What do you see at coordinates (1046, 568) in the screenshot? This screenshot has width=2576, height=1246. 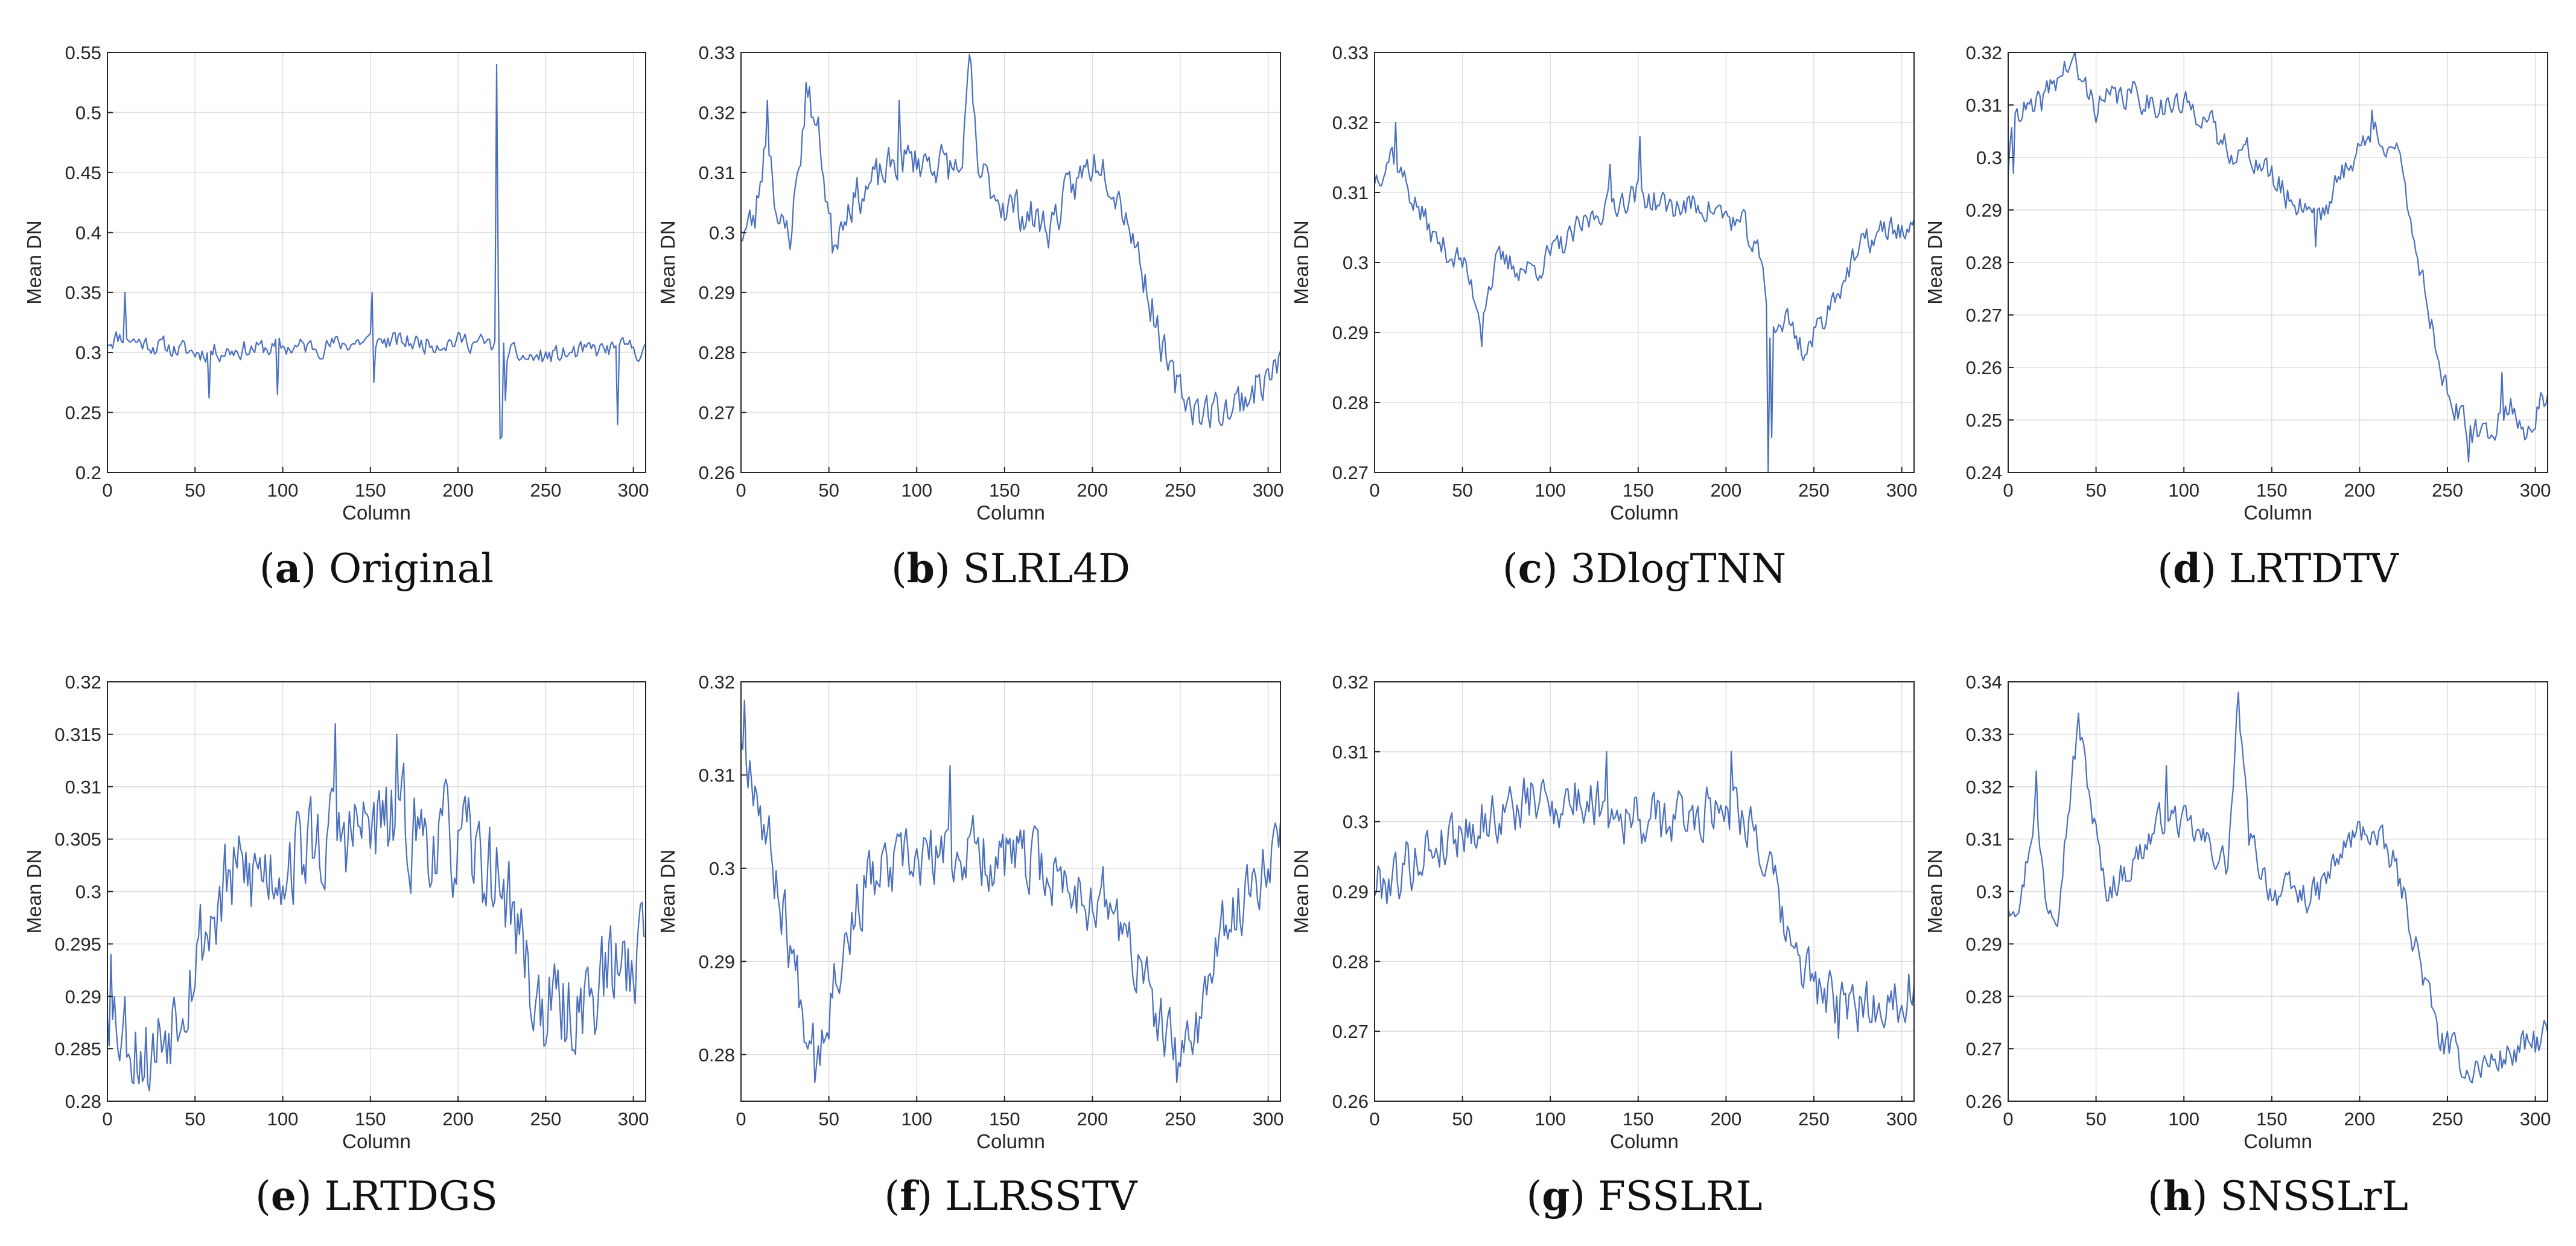 I see `caption-name: SLRL4D` at bounding box center [1046, 568].